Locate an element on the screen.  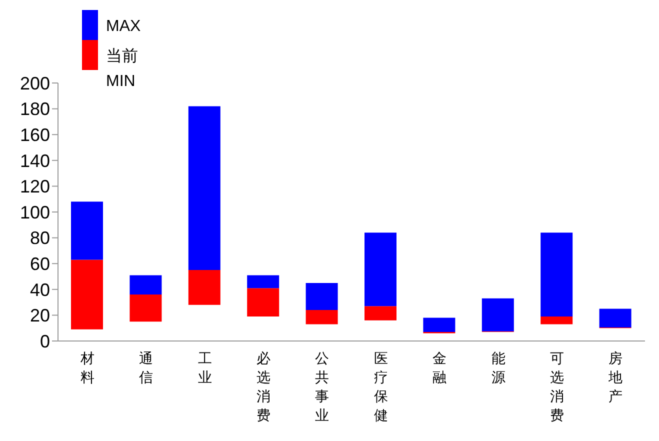
x-tick-label: 工业 is located at coordinates (205, 368).